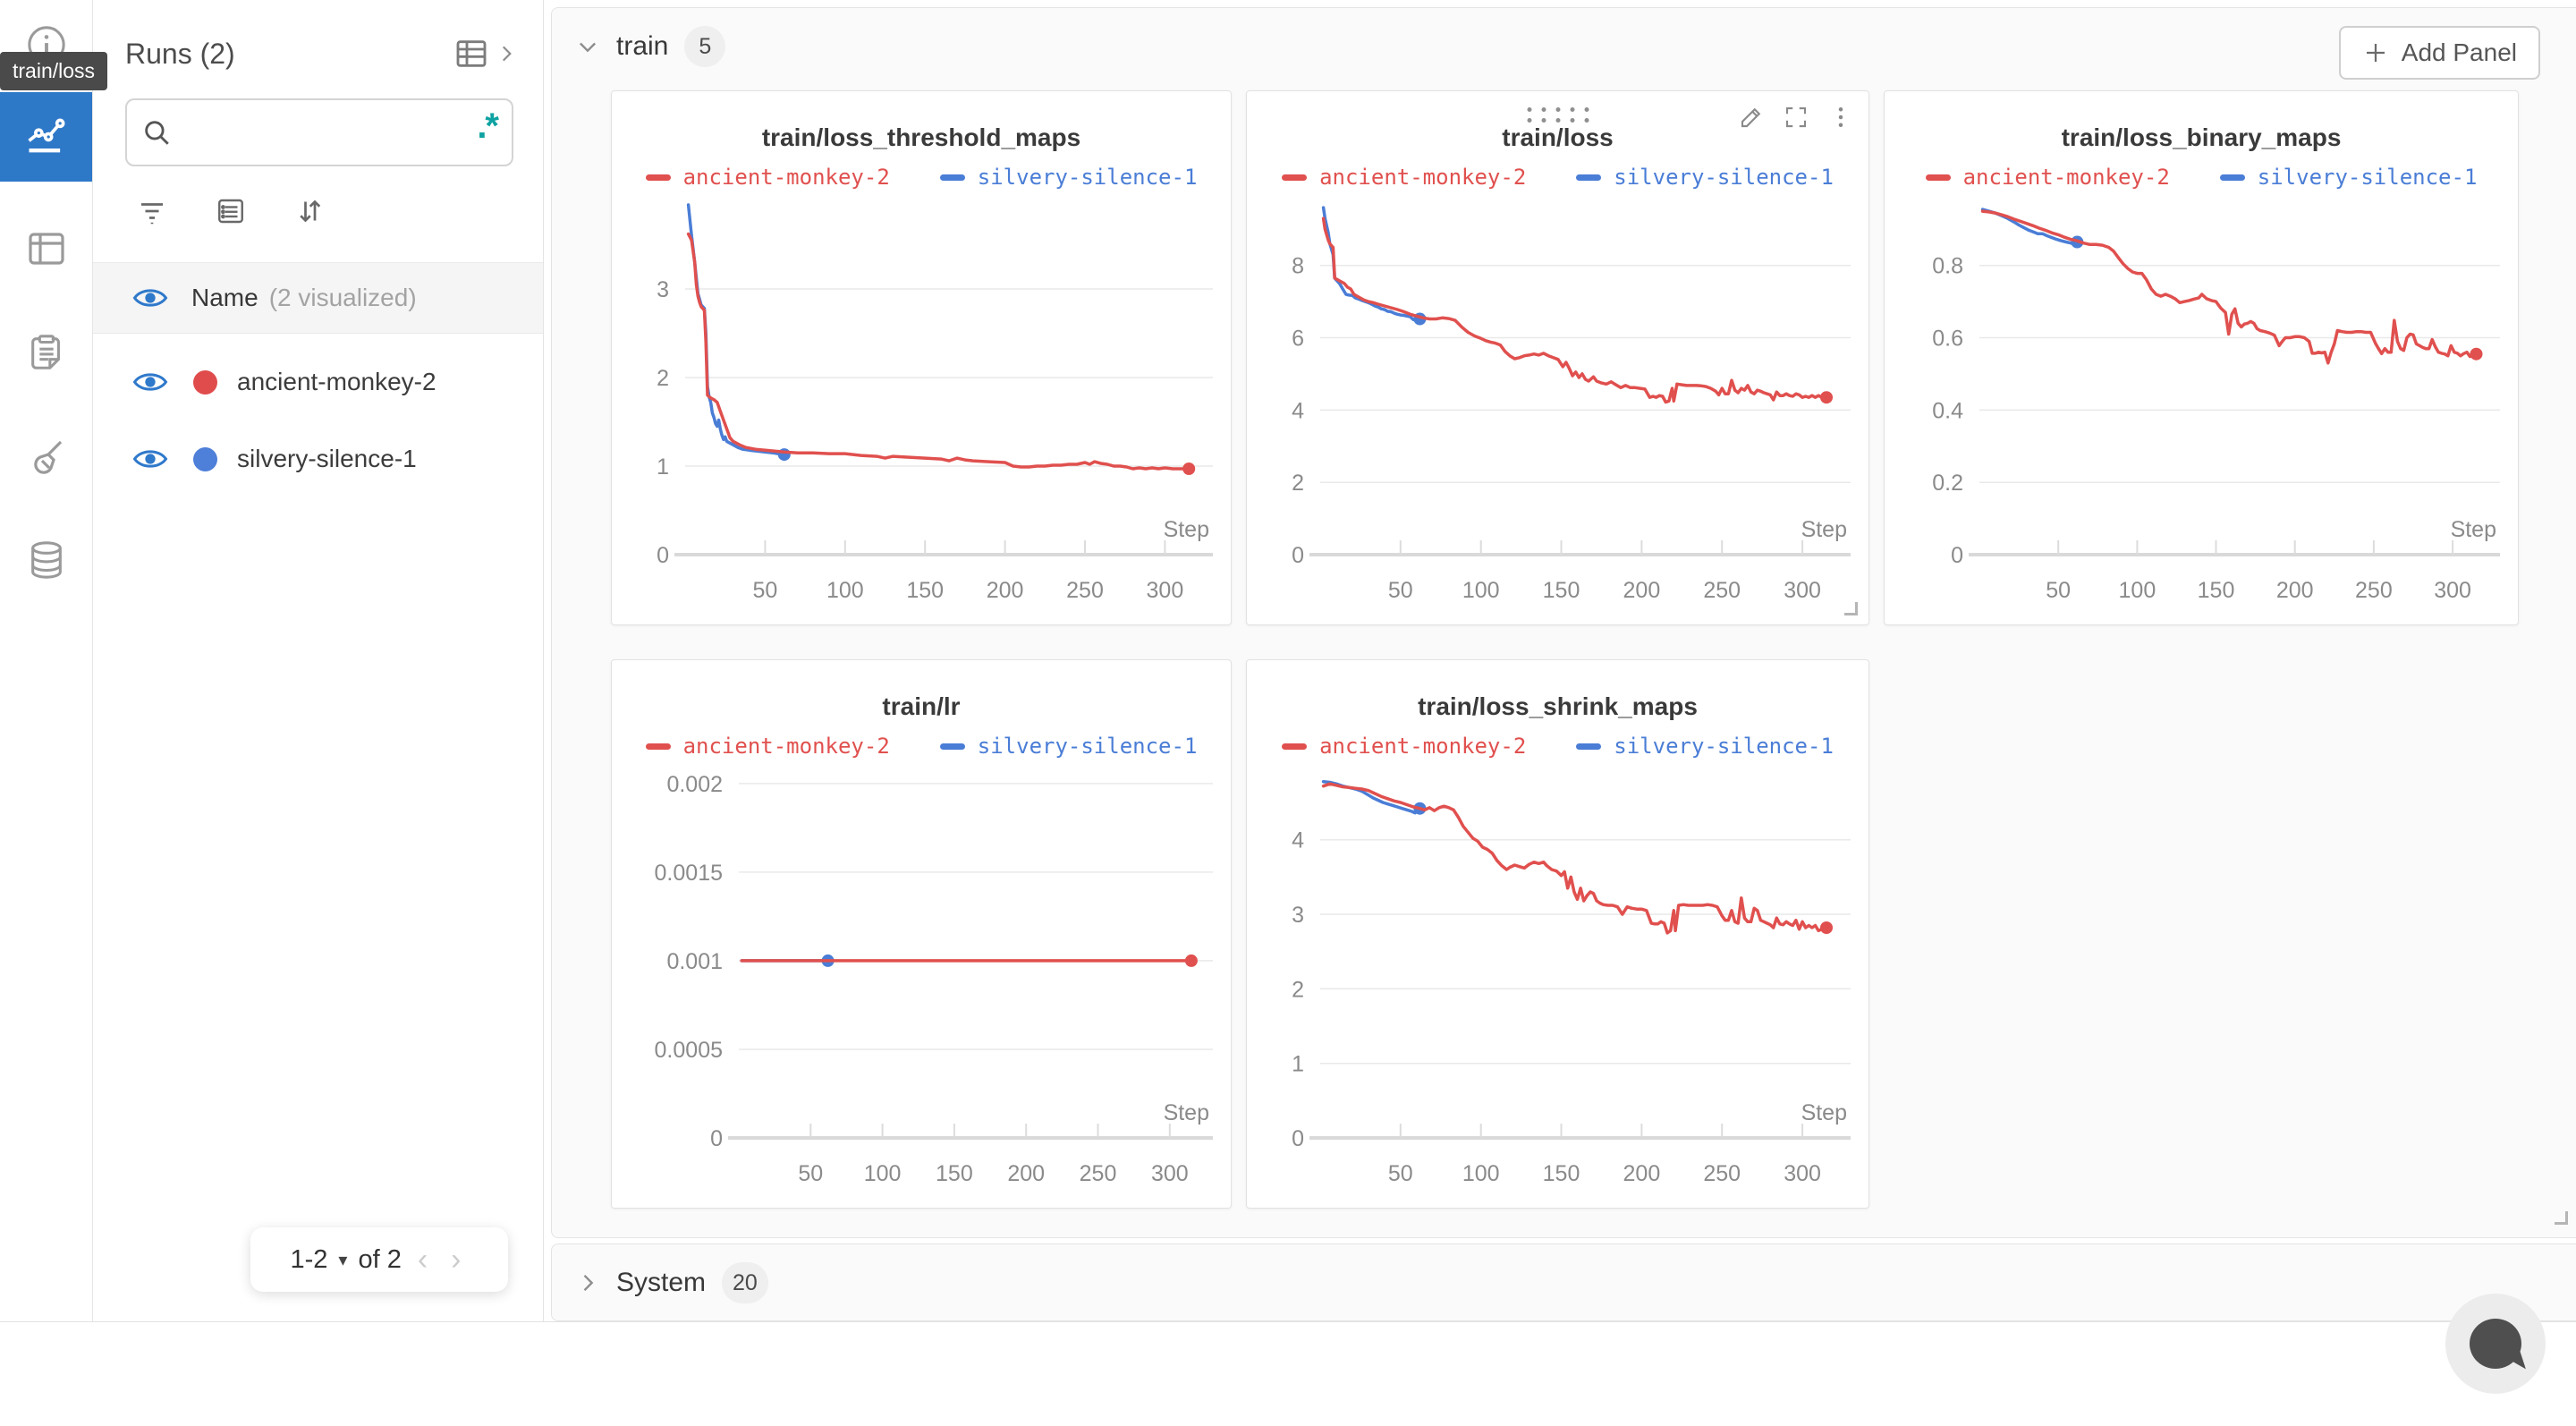 Image resolution: width=2576 pixels, height=1426 pixels. What do you see at coordinates (921, 706) in the screenshot?
I see `chart-title: train/lr` at bounding box center [921, 706].